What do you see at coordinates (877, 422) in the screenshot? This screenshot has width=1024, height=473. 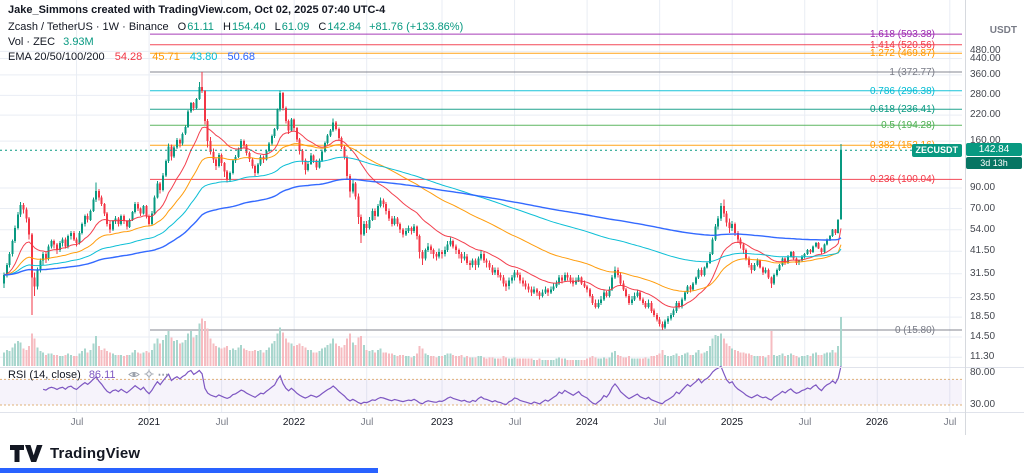 I see `time-tick: 2026` at bounding box center [877, 422].